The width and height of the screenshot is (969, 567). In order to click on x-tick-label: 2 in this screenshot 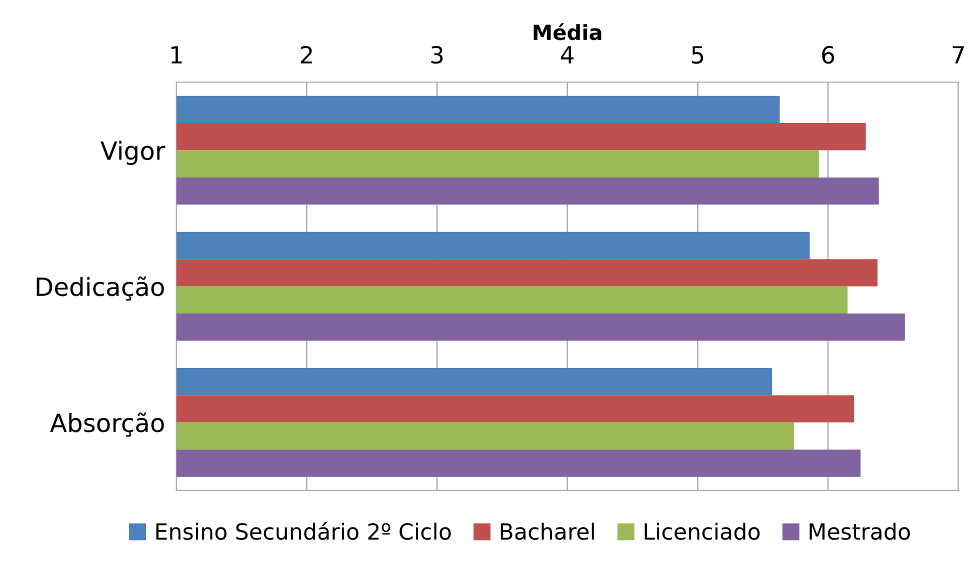, I will do `click(306, 55)`.